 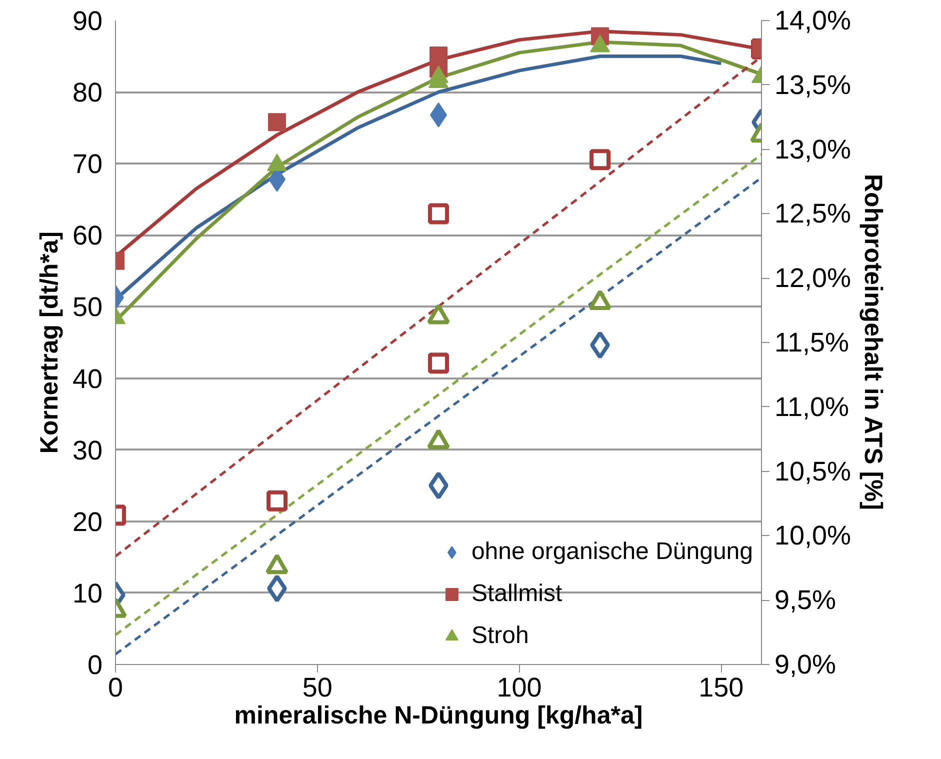 I want to click on y2-tick-label: 12,5%, so click(x=813, y=213).